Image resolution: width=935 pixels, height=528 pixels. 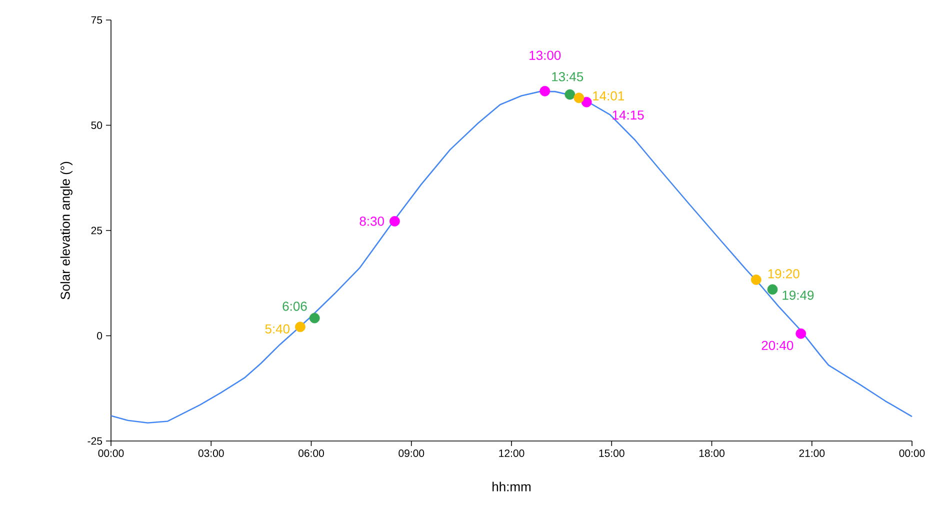 What do you see at coordinates (66, 231) in the screenshot?
I see `y-axis-title: Solar elevation angle (°)` at bounding box center [66, 231].